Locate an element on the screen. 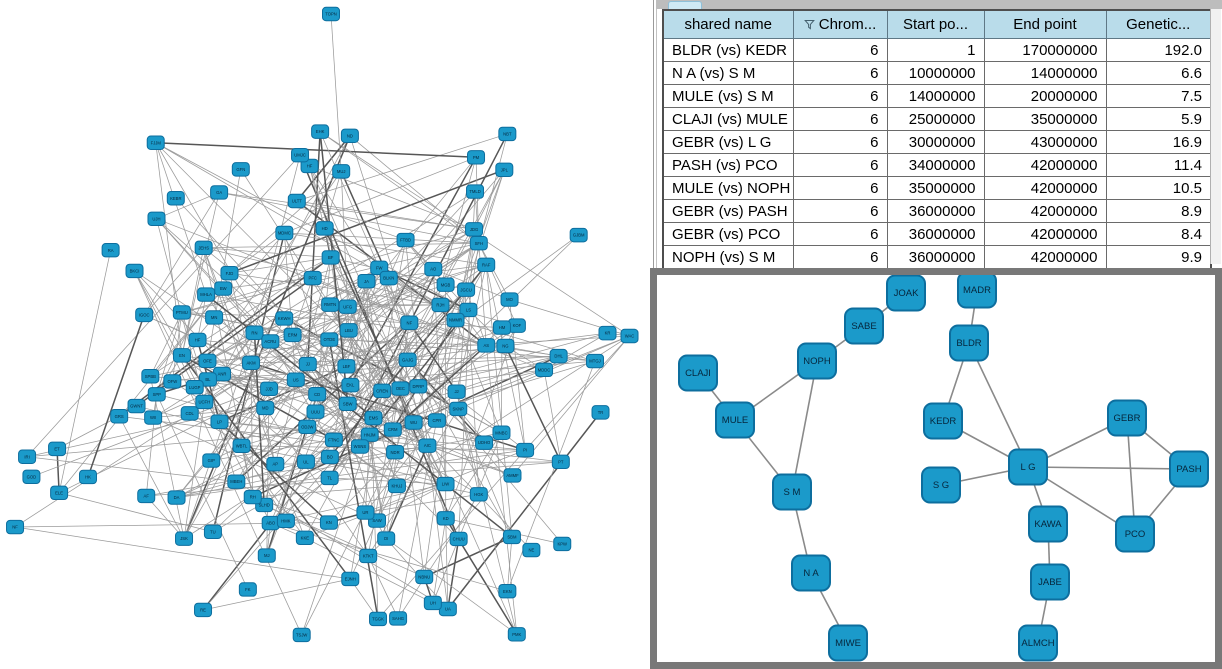 The height and width of the screenshot is (669, 1222). table-row: GEBR (vs) PASH 6 36000000 42000000 8.9 is located at coordinates (937, 211).